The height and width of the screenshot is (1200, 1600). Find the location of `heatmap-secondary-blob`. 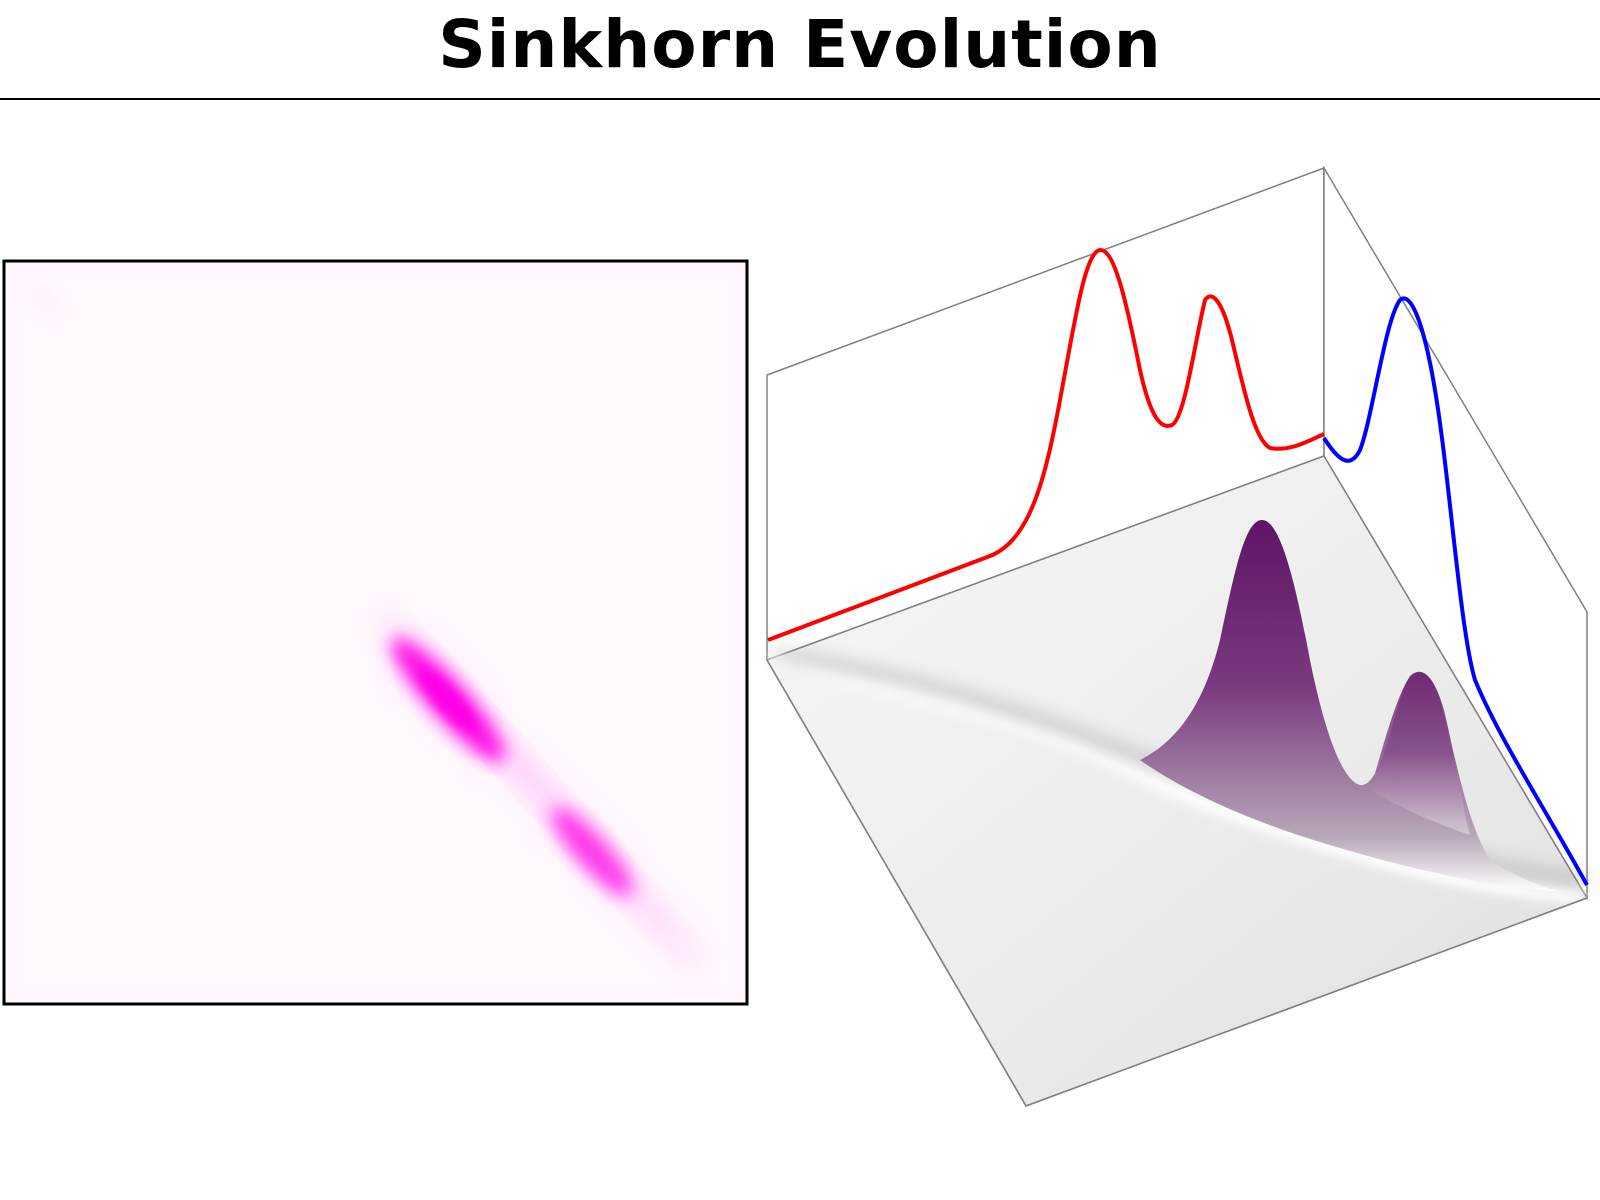

heatmap-secondary-blob is located at coordinates (592, 852).